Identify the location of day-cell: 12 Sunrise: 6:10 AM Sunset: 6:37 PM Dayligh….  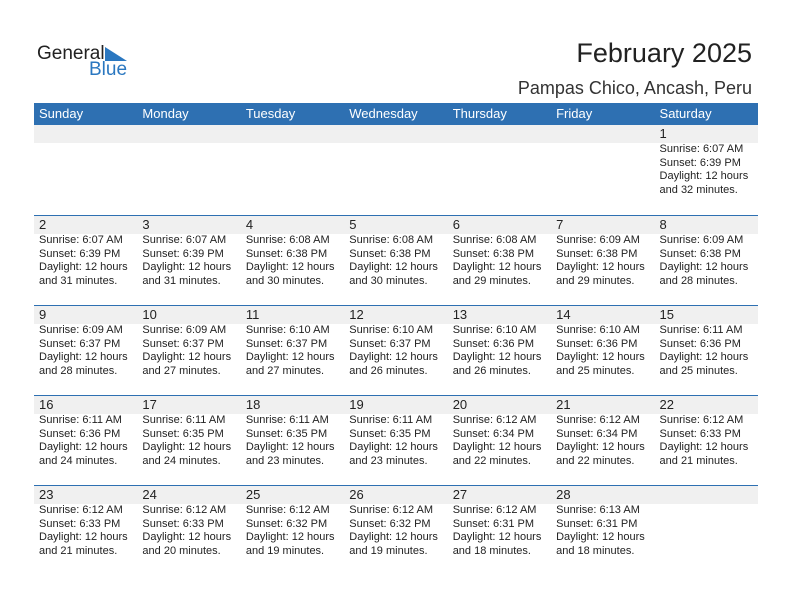
(395, 350).